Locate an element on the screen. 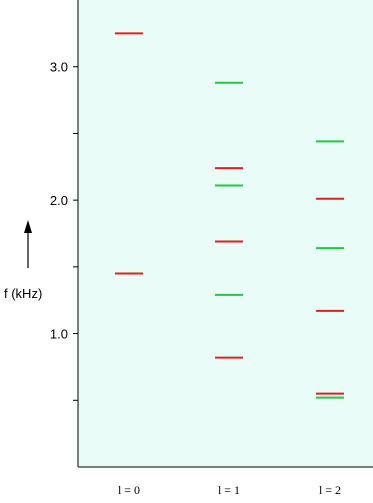 The width and height of the screenshot is (373, 503). y-tick-label: 1.0 is located at coordinates (59, 334).